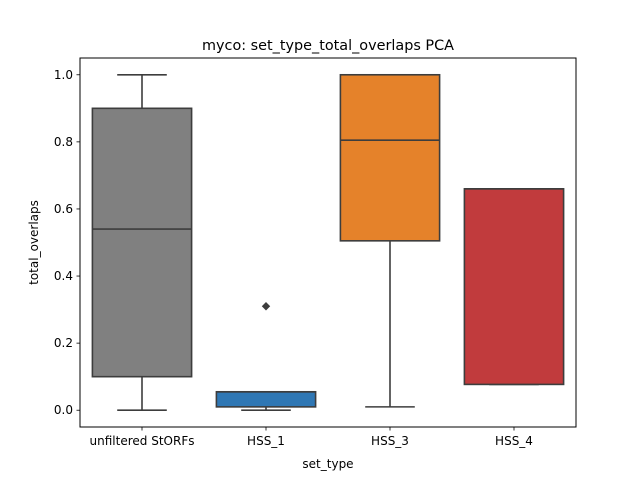 The image size is (640, 480). What do you see at coordinates (390, 441) in the screenshot?
I see `x-tick-label: HSS_3` at bounding box center [390, 441].